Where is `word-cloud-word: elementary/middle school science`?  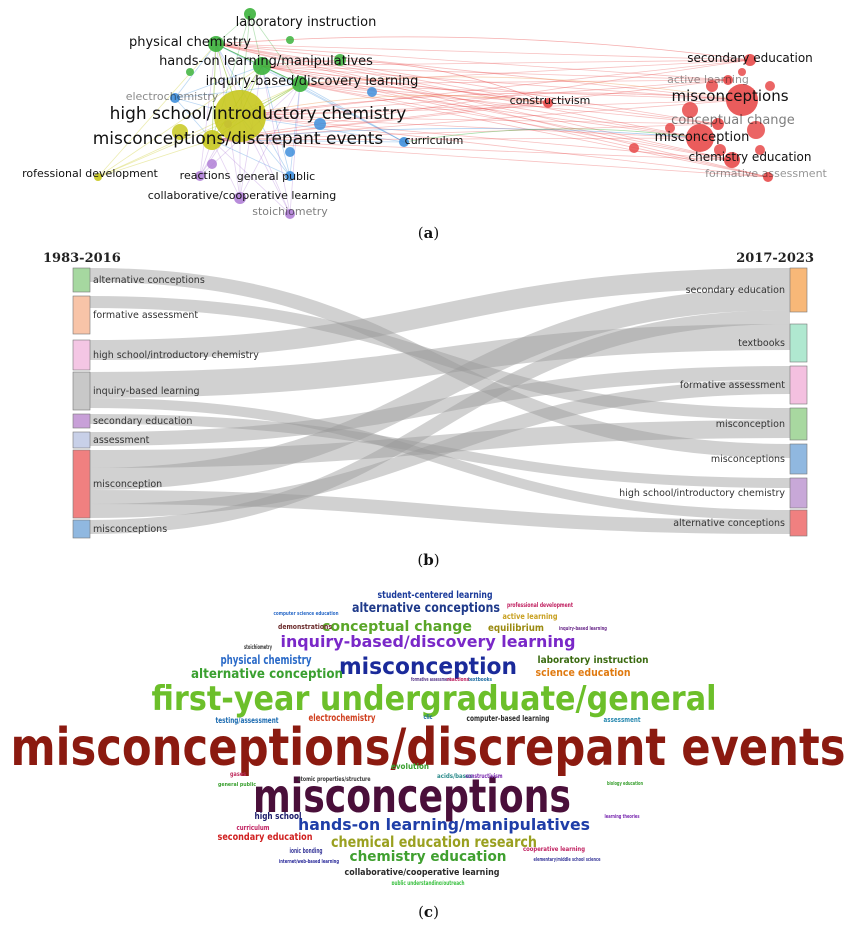
word-cloud-word: elementary/middle school science is located at coordinates (567, 860).